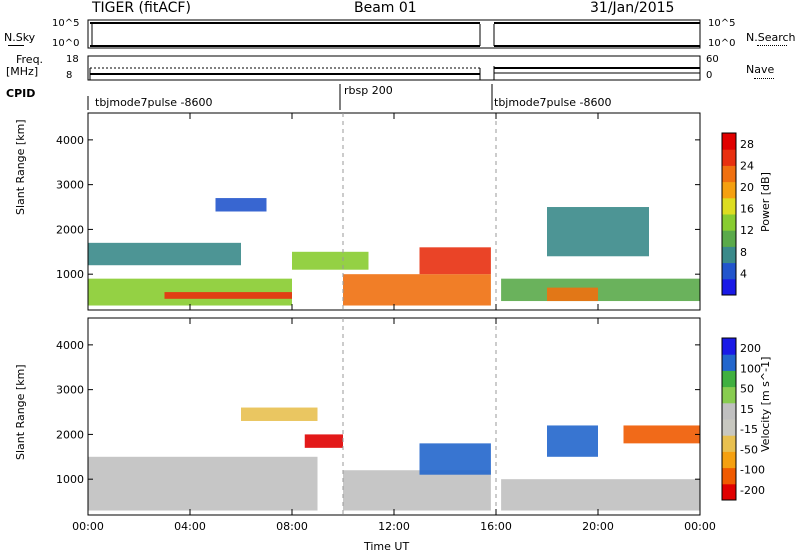 The width and height of the screenshot is (800, 554). I want to click on cpid-label: CPID, so click(21, 93).